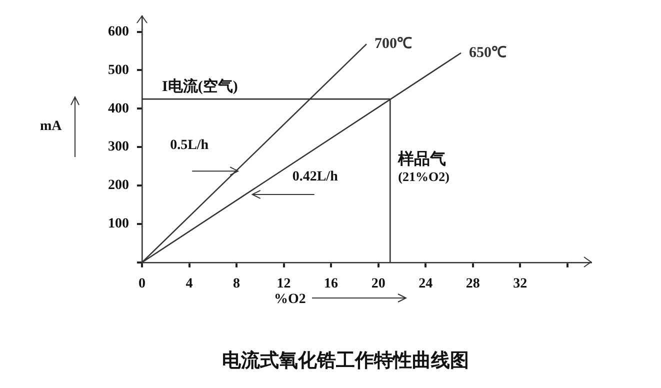  What do you see at coordinates (283, 284) in the screenshot?
I see `x-tick-label: 12` at bounding box center [283, 284].